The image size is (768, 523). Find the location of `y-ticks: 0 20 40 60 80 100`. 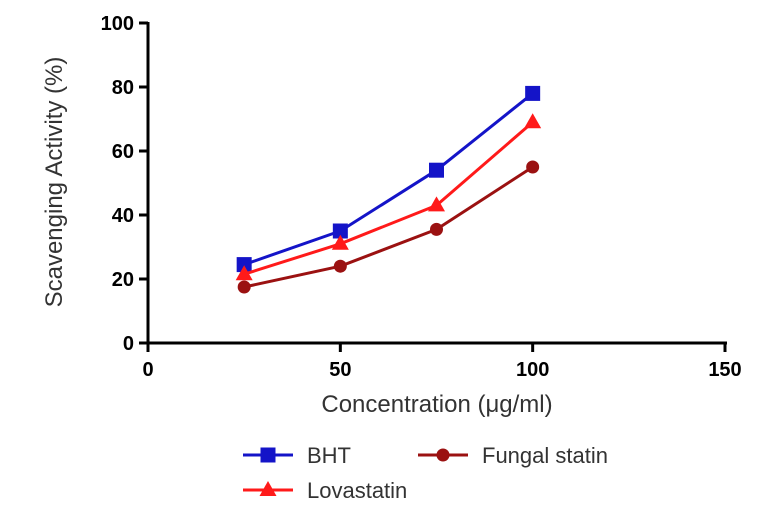

y-ticks: 0 20 40 60 80 100 is located at coordinates (124, 184).